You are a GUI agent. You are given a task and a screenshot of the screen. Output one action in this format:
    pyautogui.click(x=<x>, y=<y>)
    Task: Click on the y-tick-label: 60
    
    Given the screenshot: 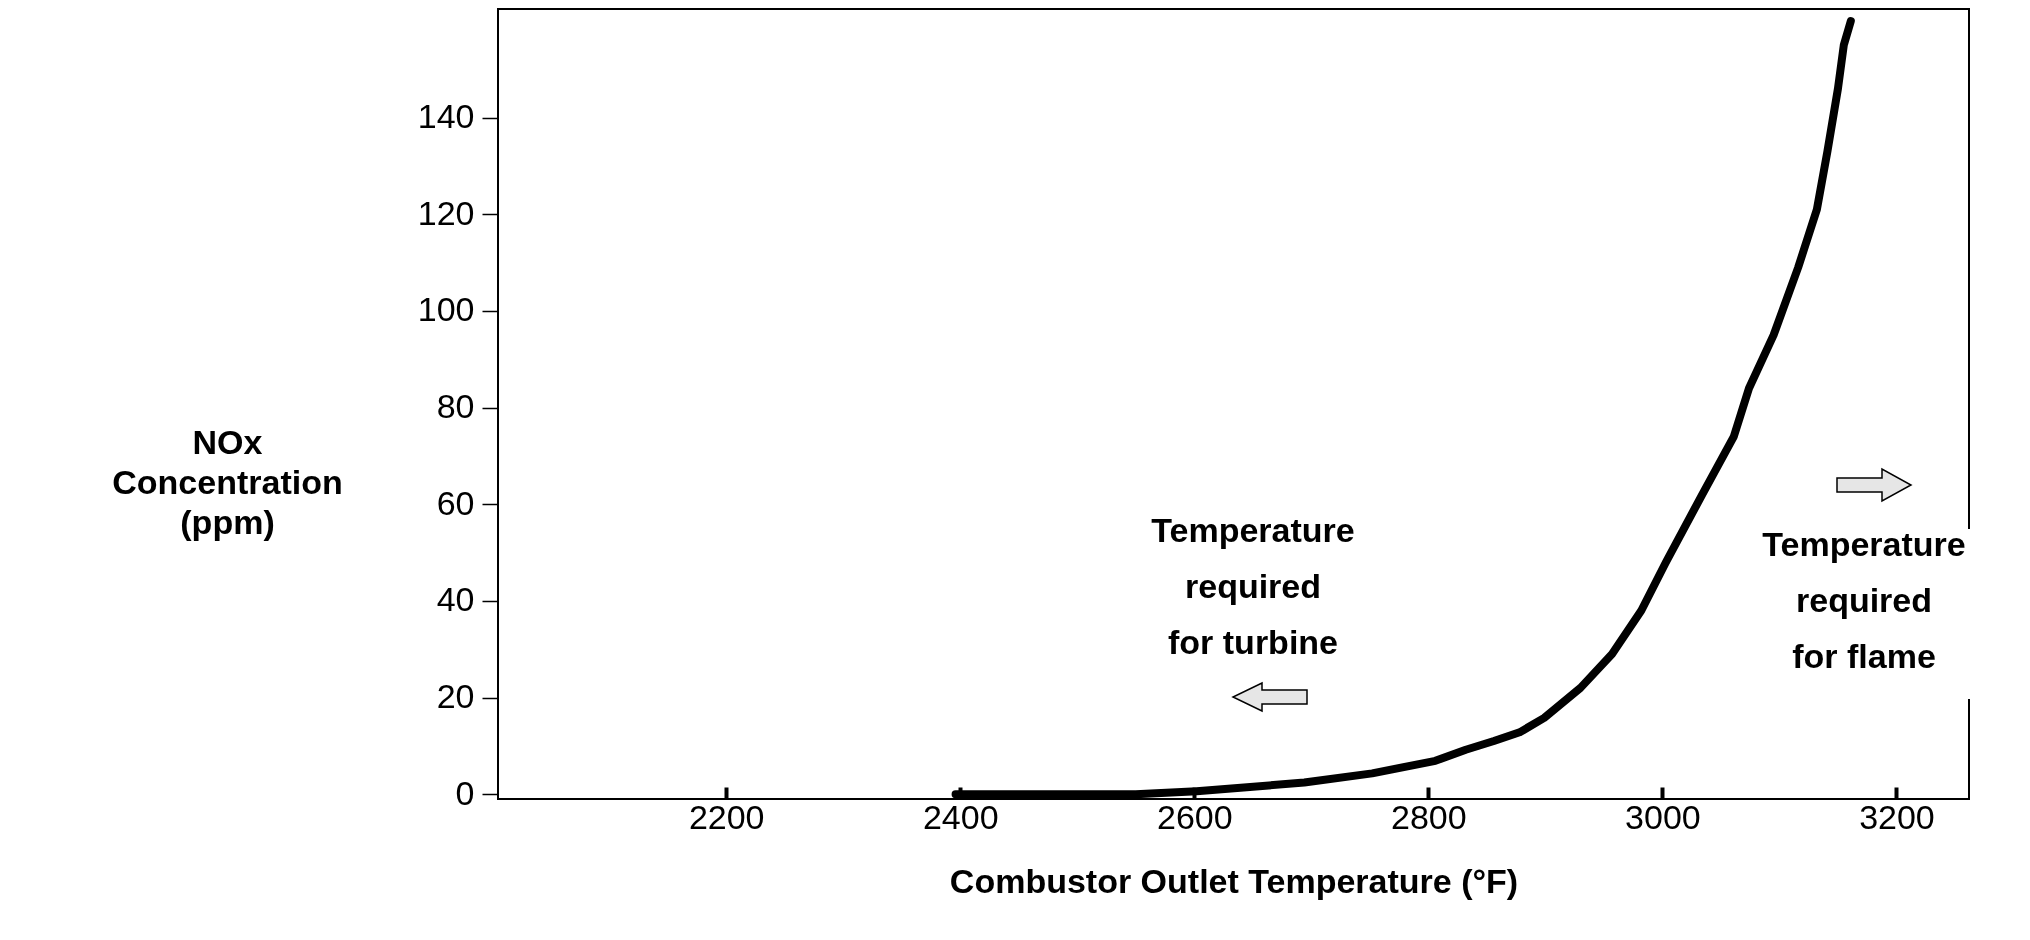 What is the action you would take?
    pyautogui.click(x=455, y=502)
    